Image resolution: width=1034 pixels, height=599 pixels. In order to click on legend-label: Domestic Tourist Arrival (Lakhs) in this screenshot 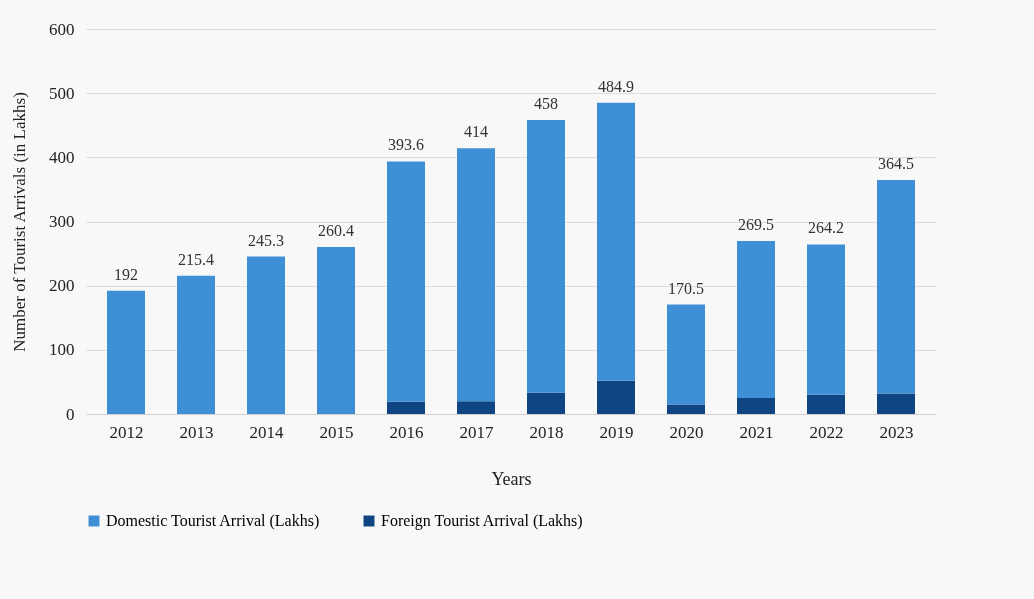, I will do `click(213, 521)`.